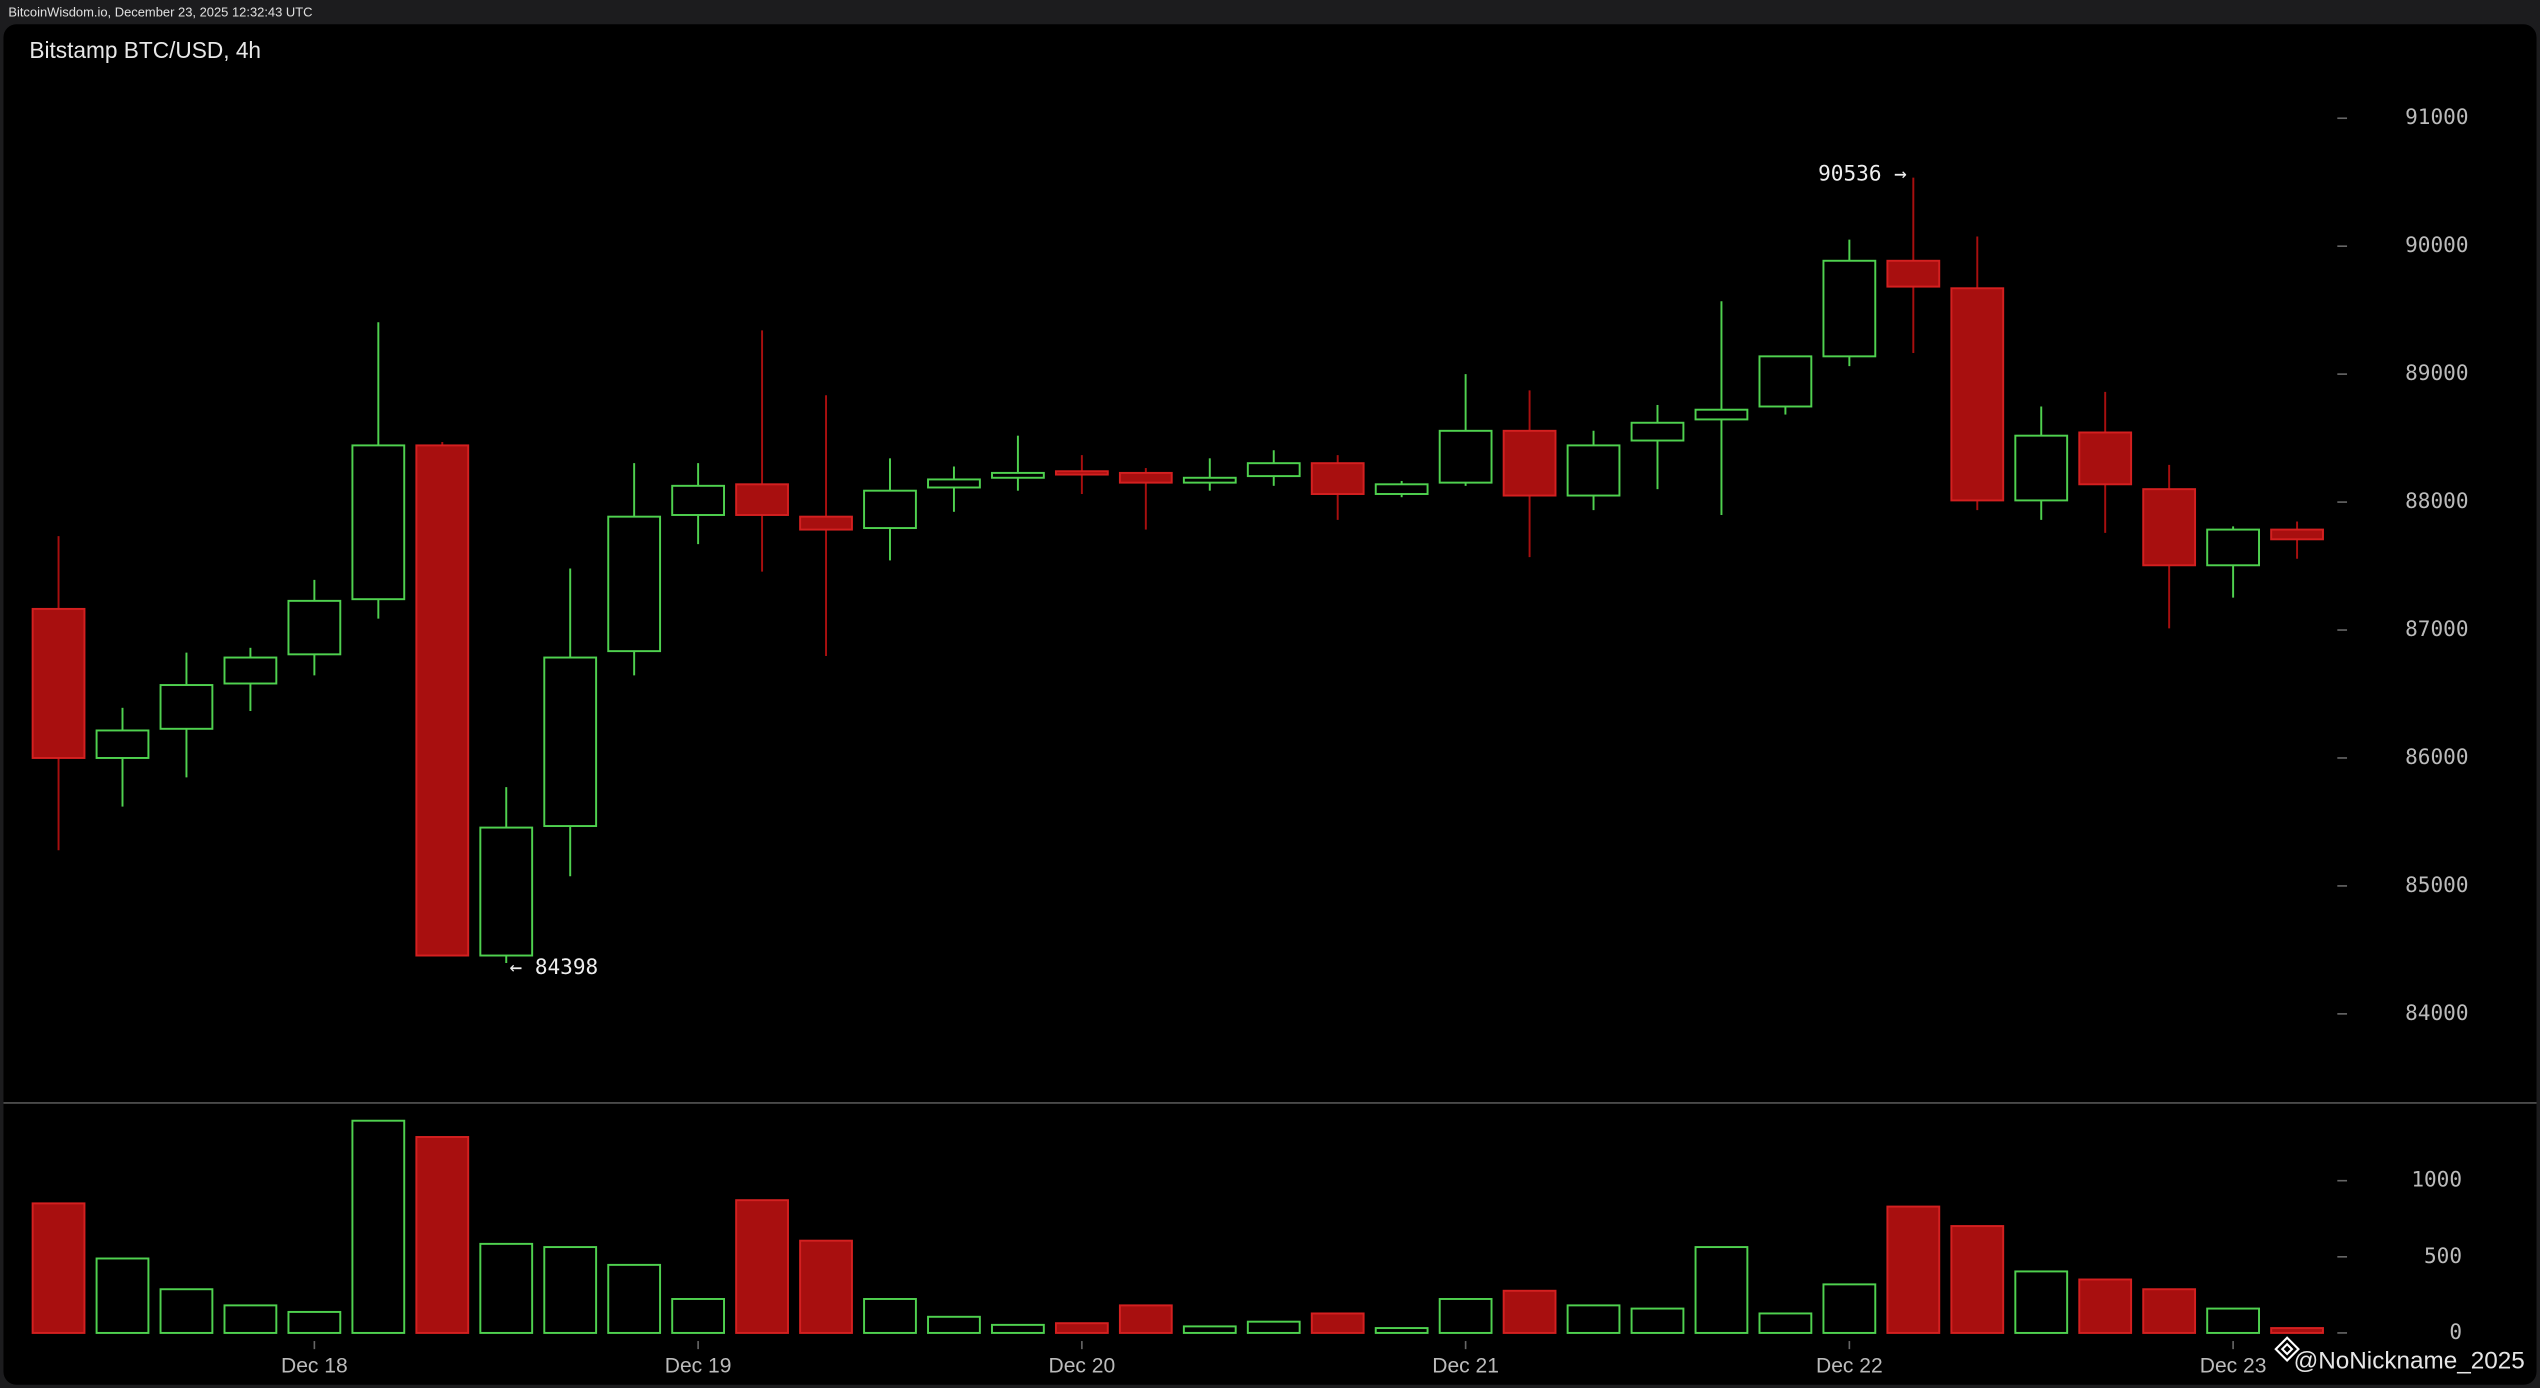  What do you see at coordinates (2436, 628) in the screenshot?
I see `y-tick-label: 87000` at bounding box center [2436, 628].